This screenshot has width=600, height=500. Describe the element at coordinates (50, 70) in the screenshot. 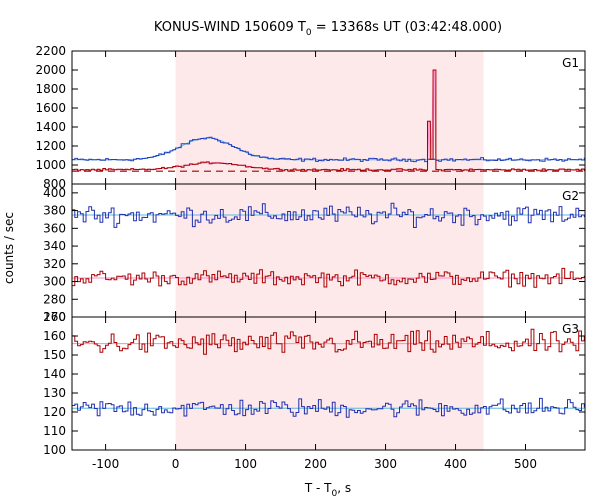

I see `y-tick-label: 2000` at that location.